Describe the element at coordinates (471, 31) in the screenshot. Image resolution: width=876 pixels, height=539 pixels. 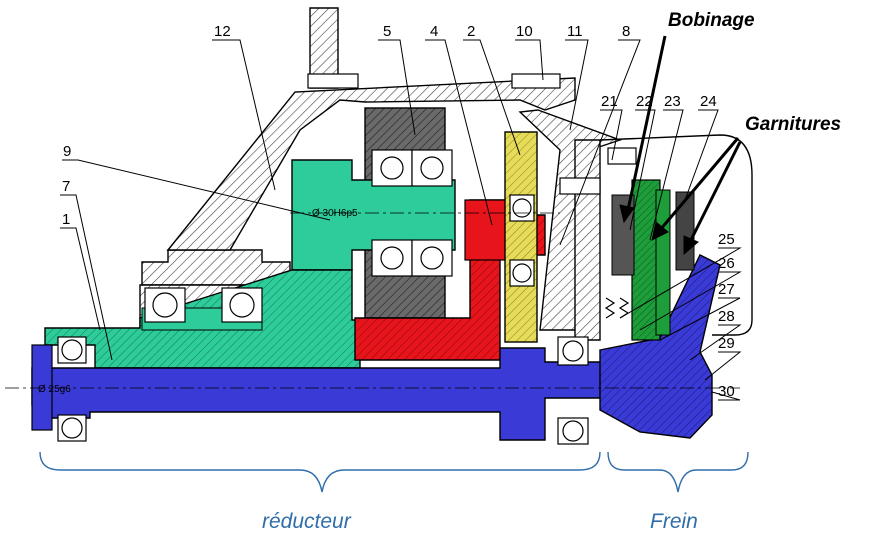
I see `callout-2: 2` at that location.